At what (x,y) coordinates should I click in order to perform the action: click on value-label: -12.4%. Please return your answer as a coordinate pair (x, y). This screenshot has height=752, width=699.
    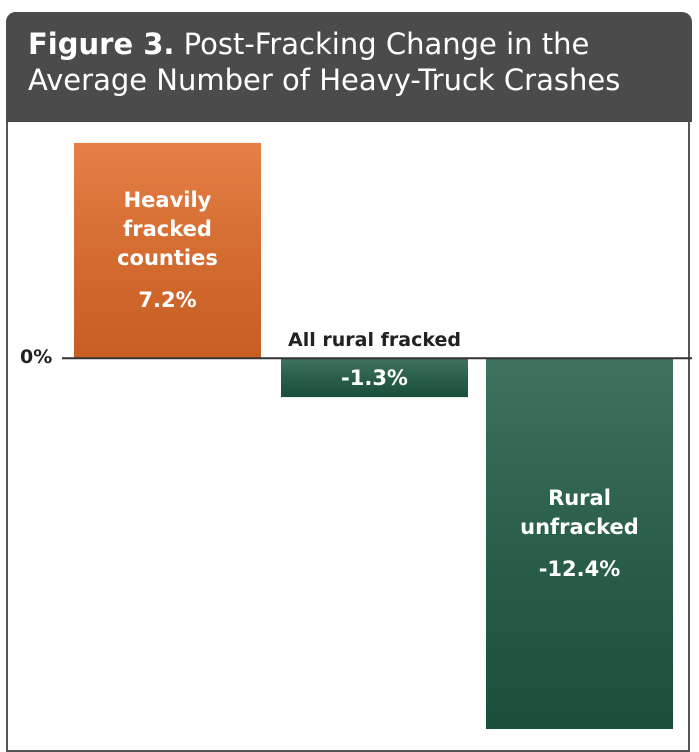
    Looking at the image, I should click on (579, 568).